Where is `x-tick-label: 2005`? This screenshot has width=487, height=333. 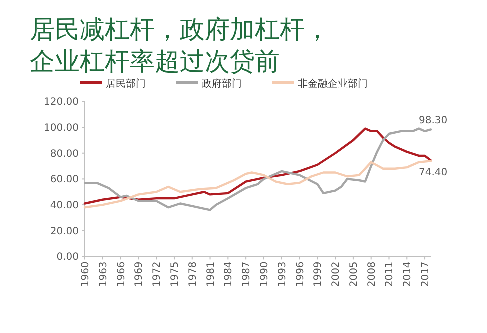 x-tick-label: 2005 is located at coordinates (354, 275).